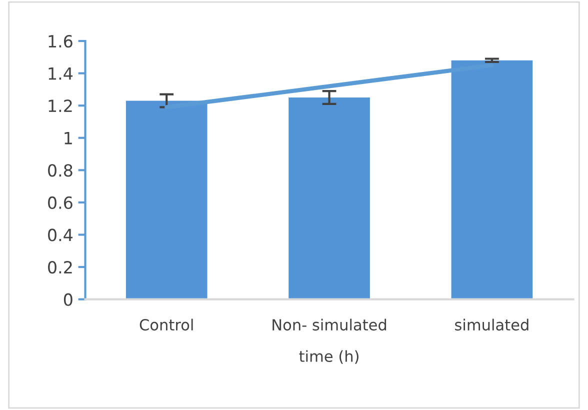 This screenshot has width=588, height=410. Describe the element at coordinates (329, 199) in the screenshot. I see `bar` at that location.